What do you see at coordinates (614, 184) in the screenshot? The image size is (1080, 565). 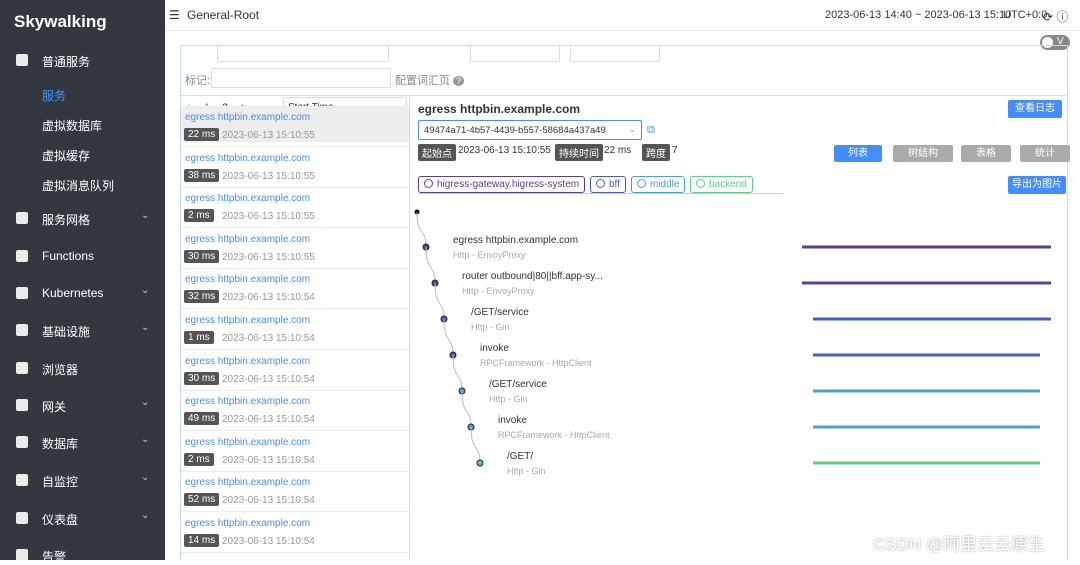 I see `service-name: bff` at bounding box center [614, 184].